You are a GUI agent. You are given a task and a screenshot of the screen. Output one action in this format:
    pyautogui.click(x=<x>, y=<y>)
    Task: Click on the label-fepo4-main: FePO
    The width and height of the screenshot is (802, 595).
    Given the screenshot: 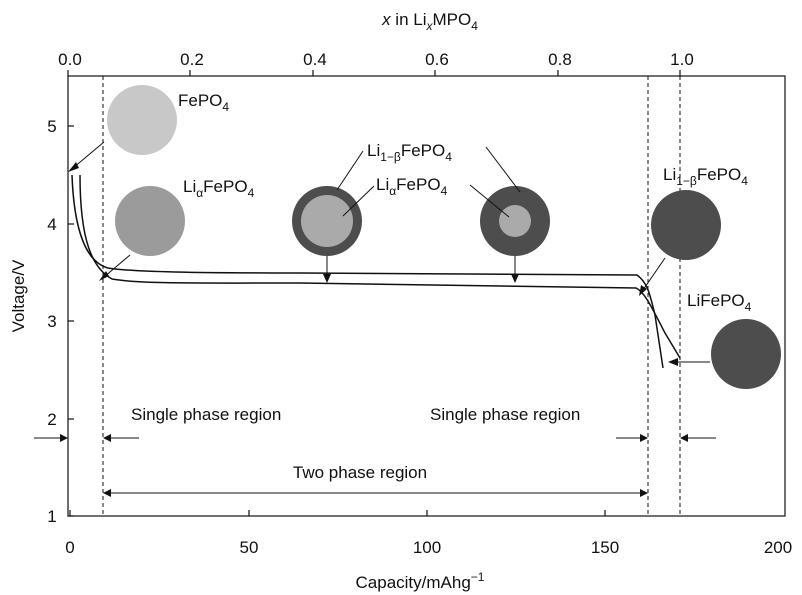 What is the action you would take?
    pyautogui.click(x=200, y=100)
    